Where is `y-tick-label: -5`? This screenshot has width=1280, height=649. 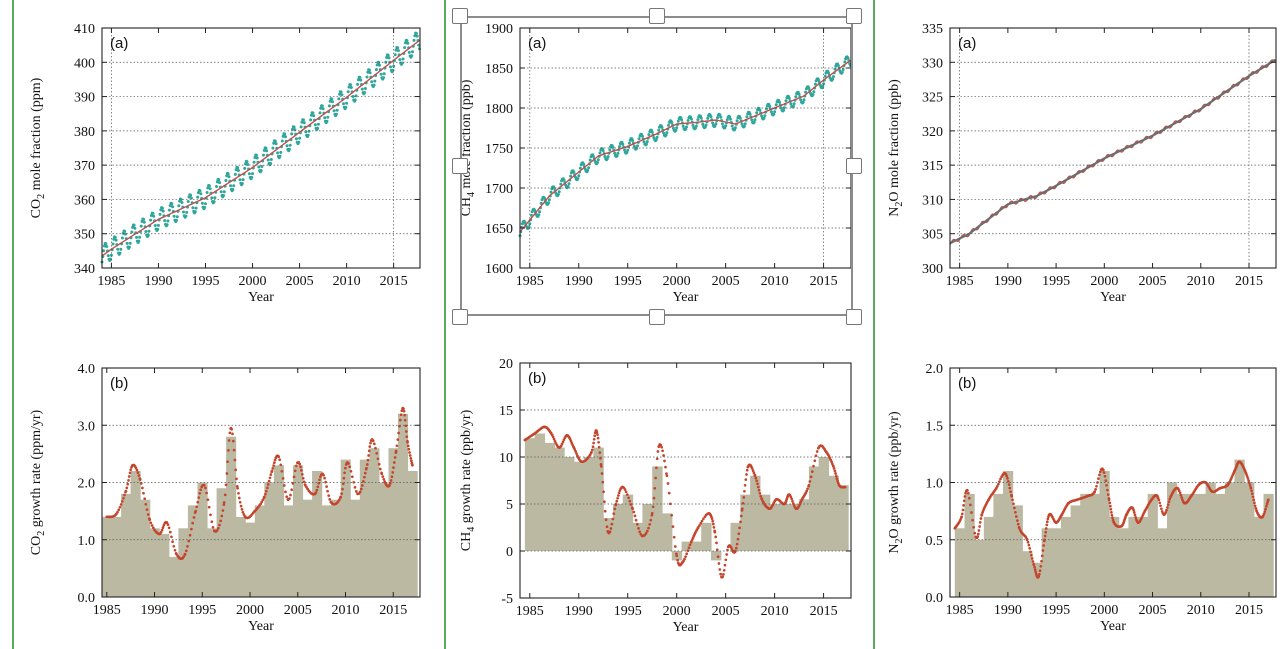
y-tick-label: -5 is located at coordinates (507, 599).